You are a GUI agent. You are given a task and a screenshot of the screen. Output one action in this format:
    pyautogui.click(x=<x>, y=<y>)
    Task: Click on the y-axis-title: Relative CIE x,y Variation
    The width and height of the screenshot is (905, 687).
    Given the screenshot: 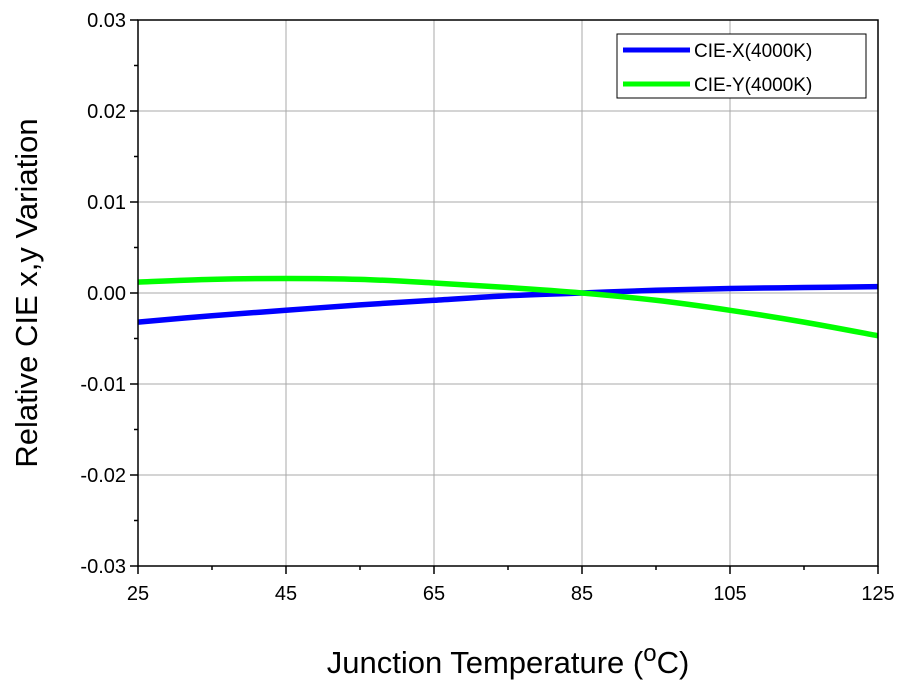 What is the action you would take?
    pyautogui.click(x=26, y=292)
    